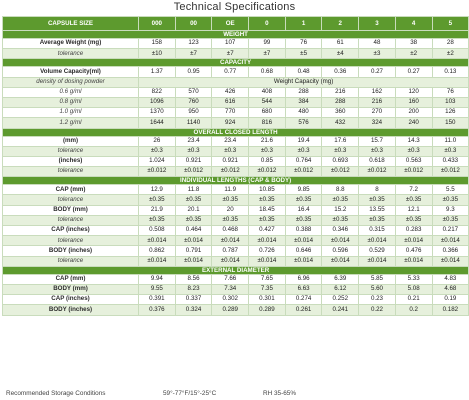 The height and width of the screenshot is (400, 469). I want to click on size-header: OE, so click(230, 23).